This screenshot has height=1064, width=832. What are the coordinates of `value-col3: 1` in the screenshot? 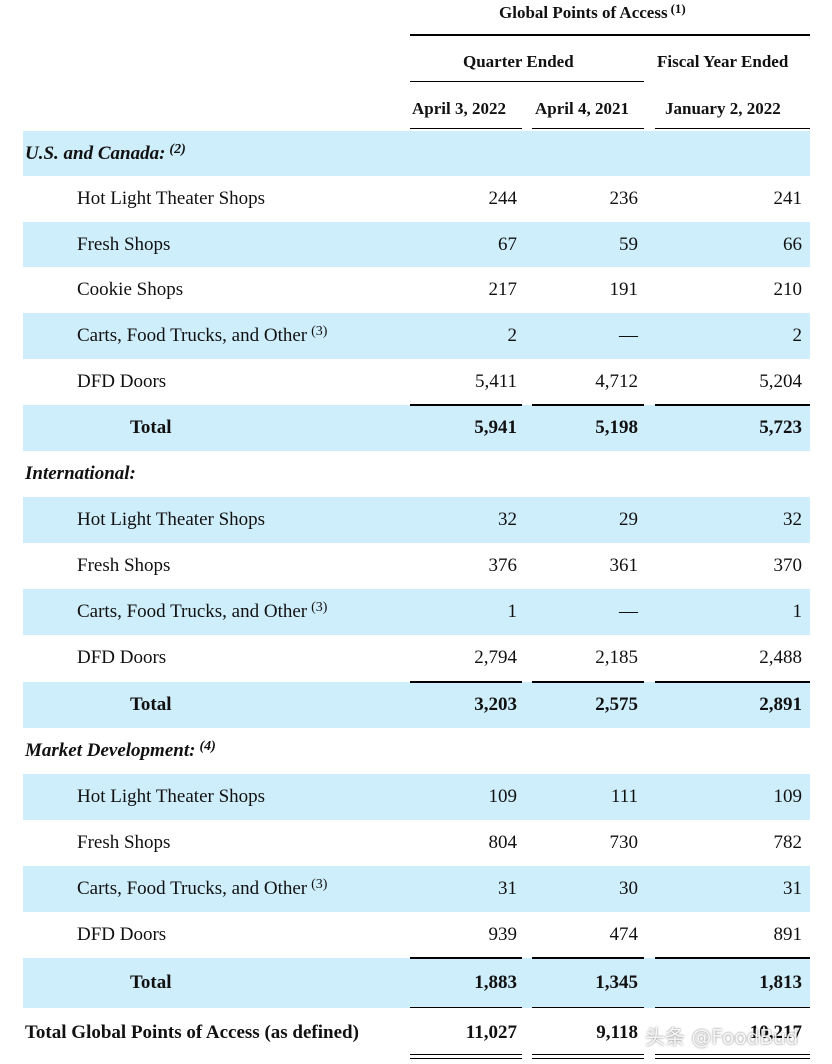 It's located at (797, 611).